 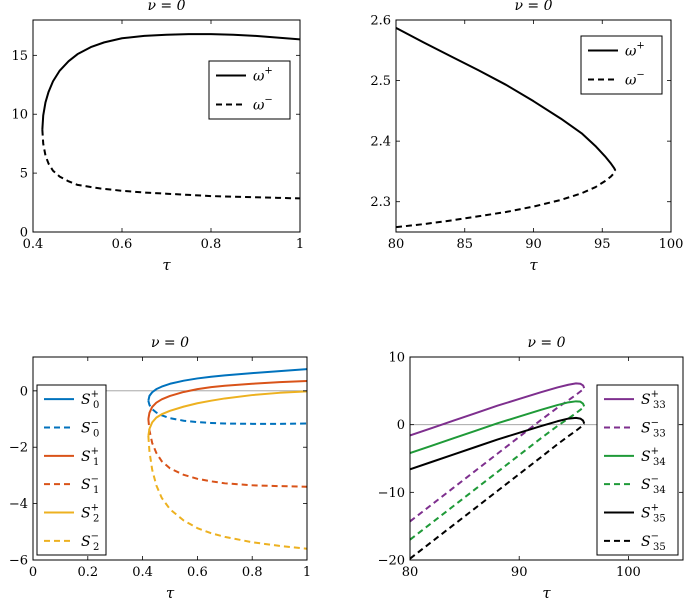 What do you see at coordinates (18, 504) in the screenshot?
I see `y-tick-label: −4` at bounding box center [18, 504].